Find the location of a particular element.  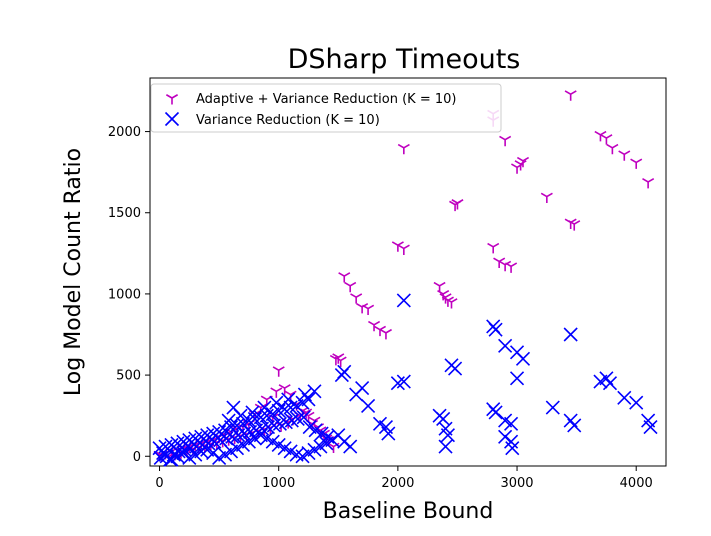

x-axis-ticks: 0 1000 2000 3000 4000 is located at coordinates (404, 478).